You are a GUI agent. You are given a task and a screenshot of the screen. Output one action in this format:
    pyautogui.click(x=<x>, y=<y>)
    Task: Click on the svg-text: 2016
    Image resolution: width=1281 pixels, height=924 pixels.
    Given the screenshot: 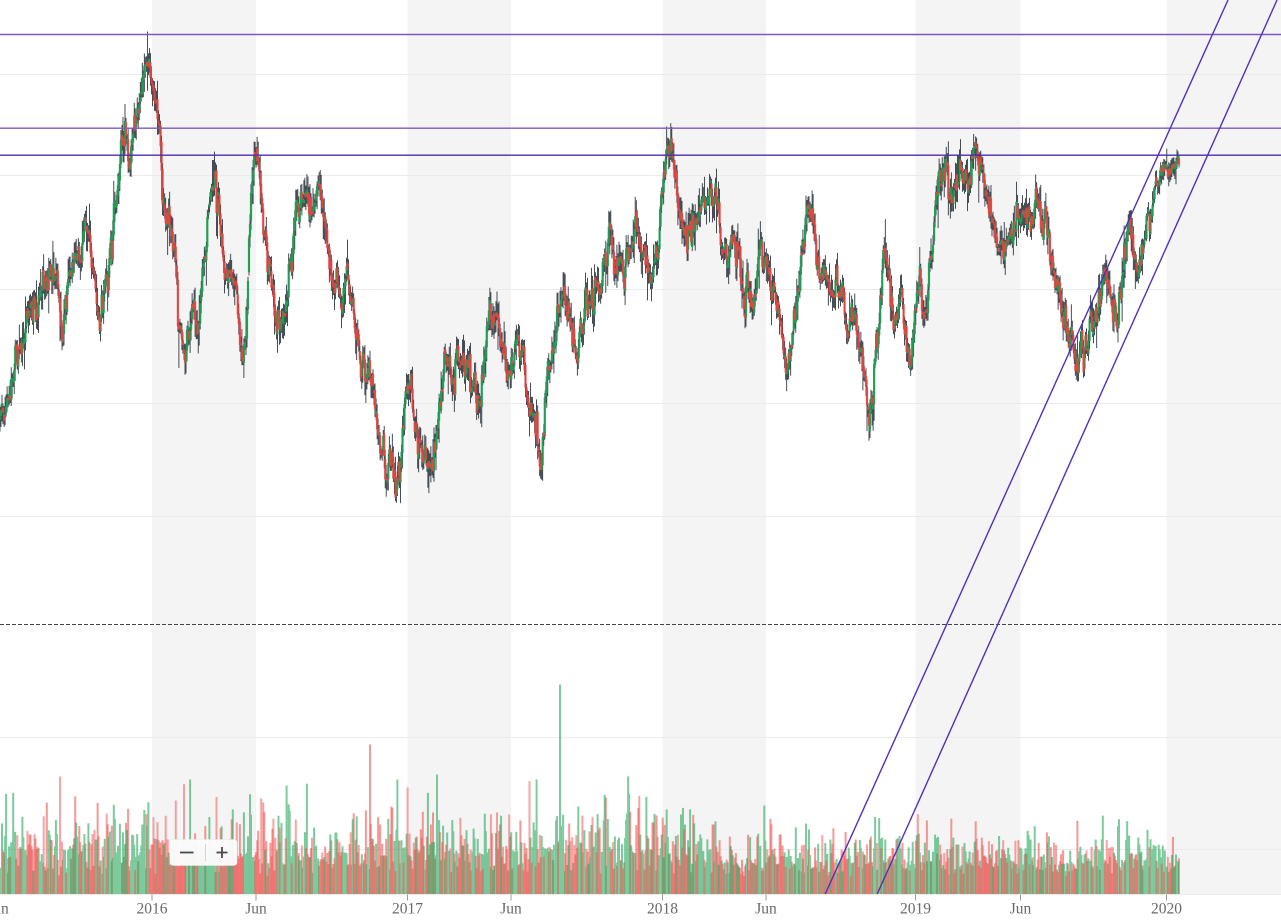 What is the action you would take?
    pyautogui.click(x=152, y=909)
    